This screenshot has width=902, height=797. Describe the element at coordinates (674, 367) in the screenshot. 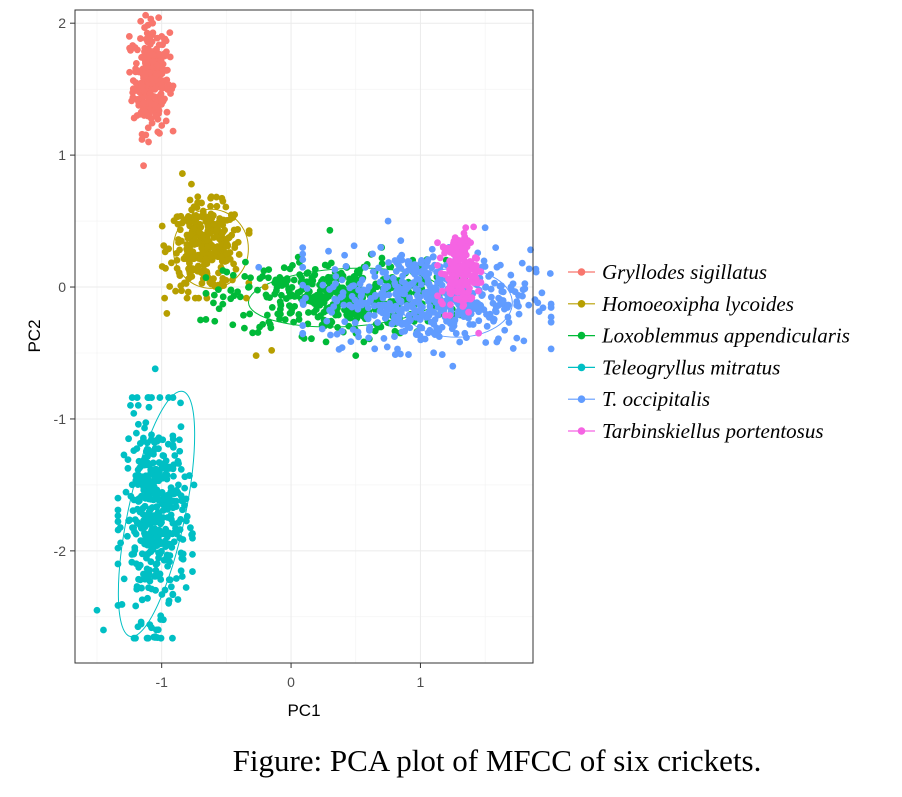

I see `legend-item-teleogryllus-mitratus: Teleogryllus mitratus` at that location.